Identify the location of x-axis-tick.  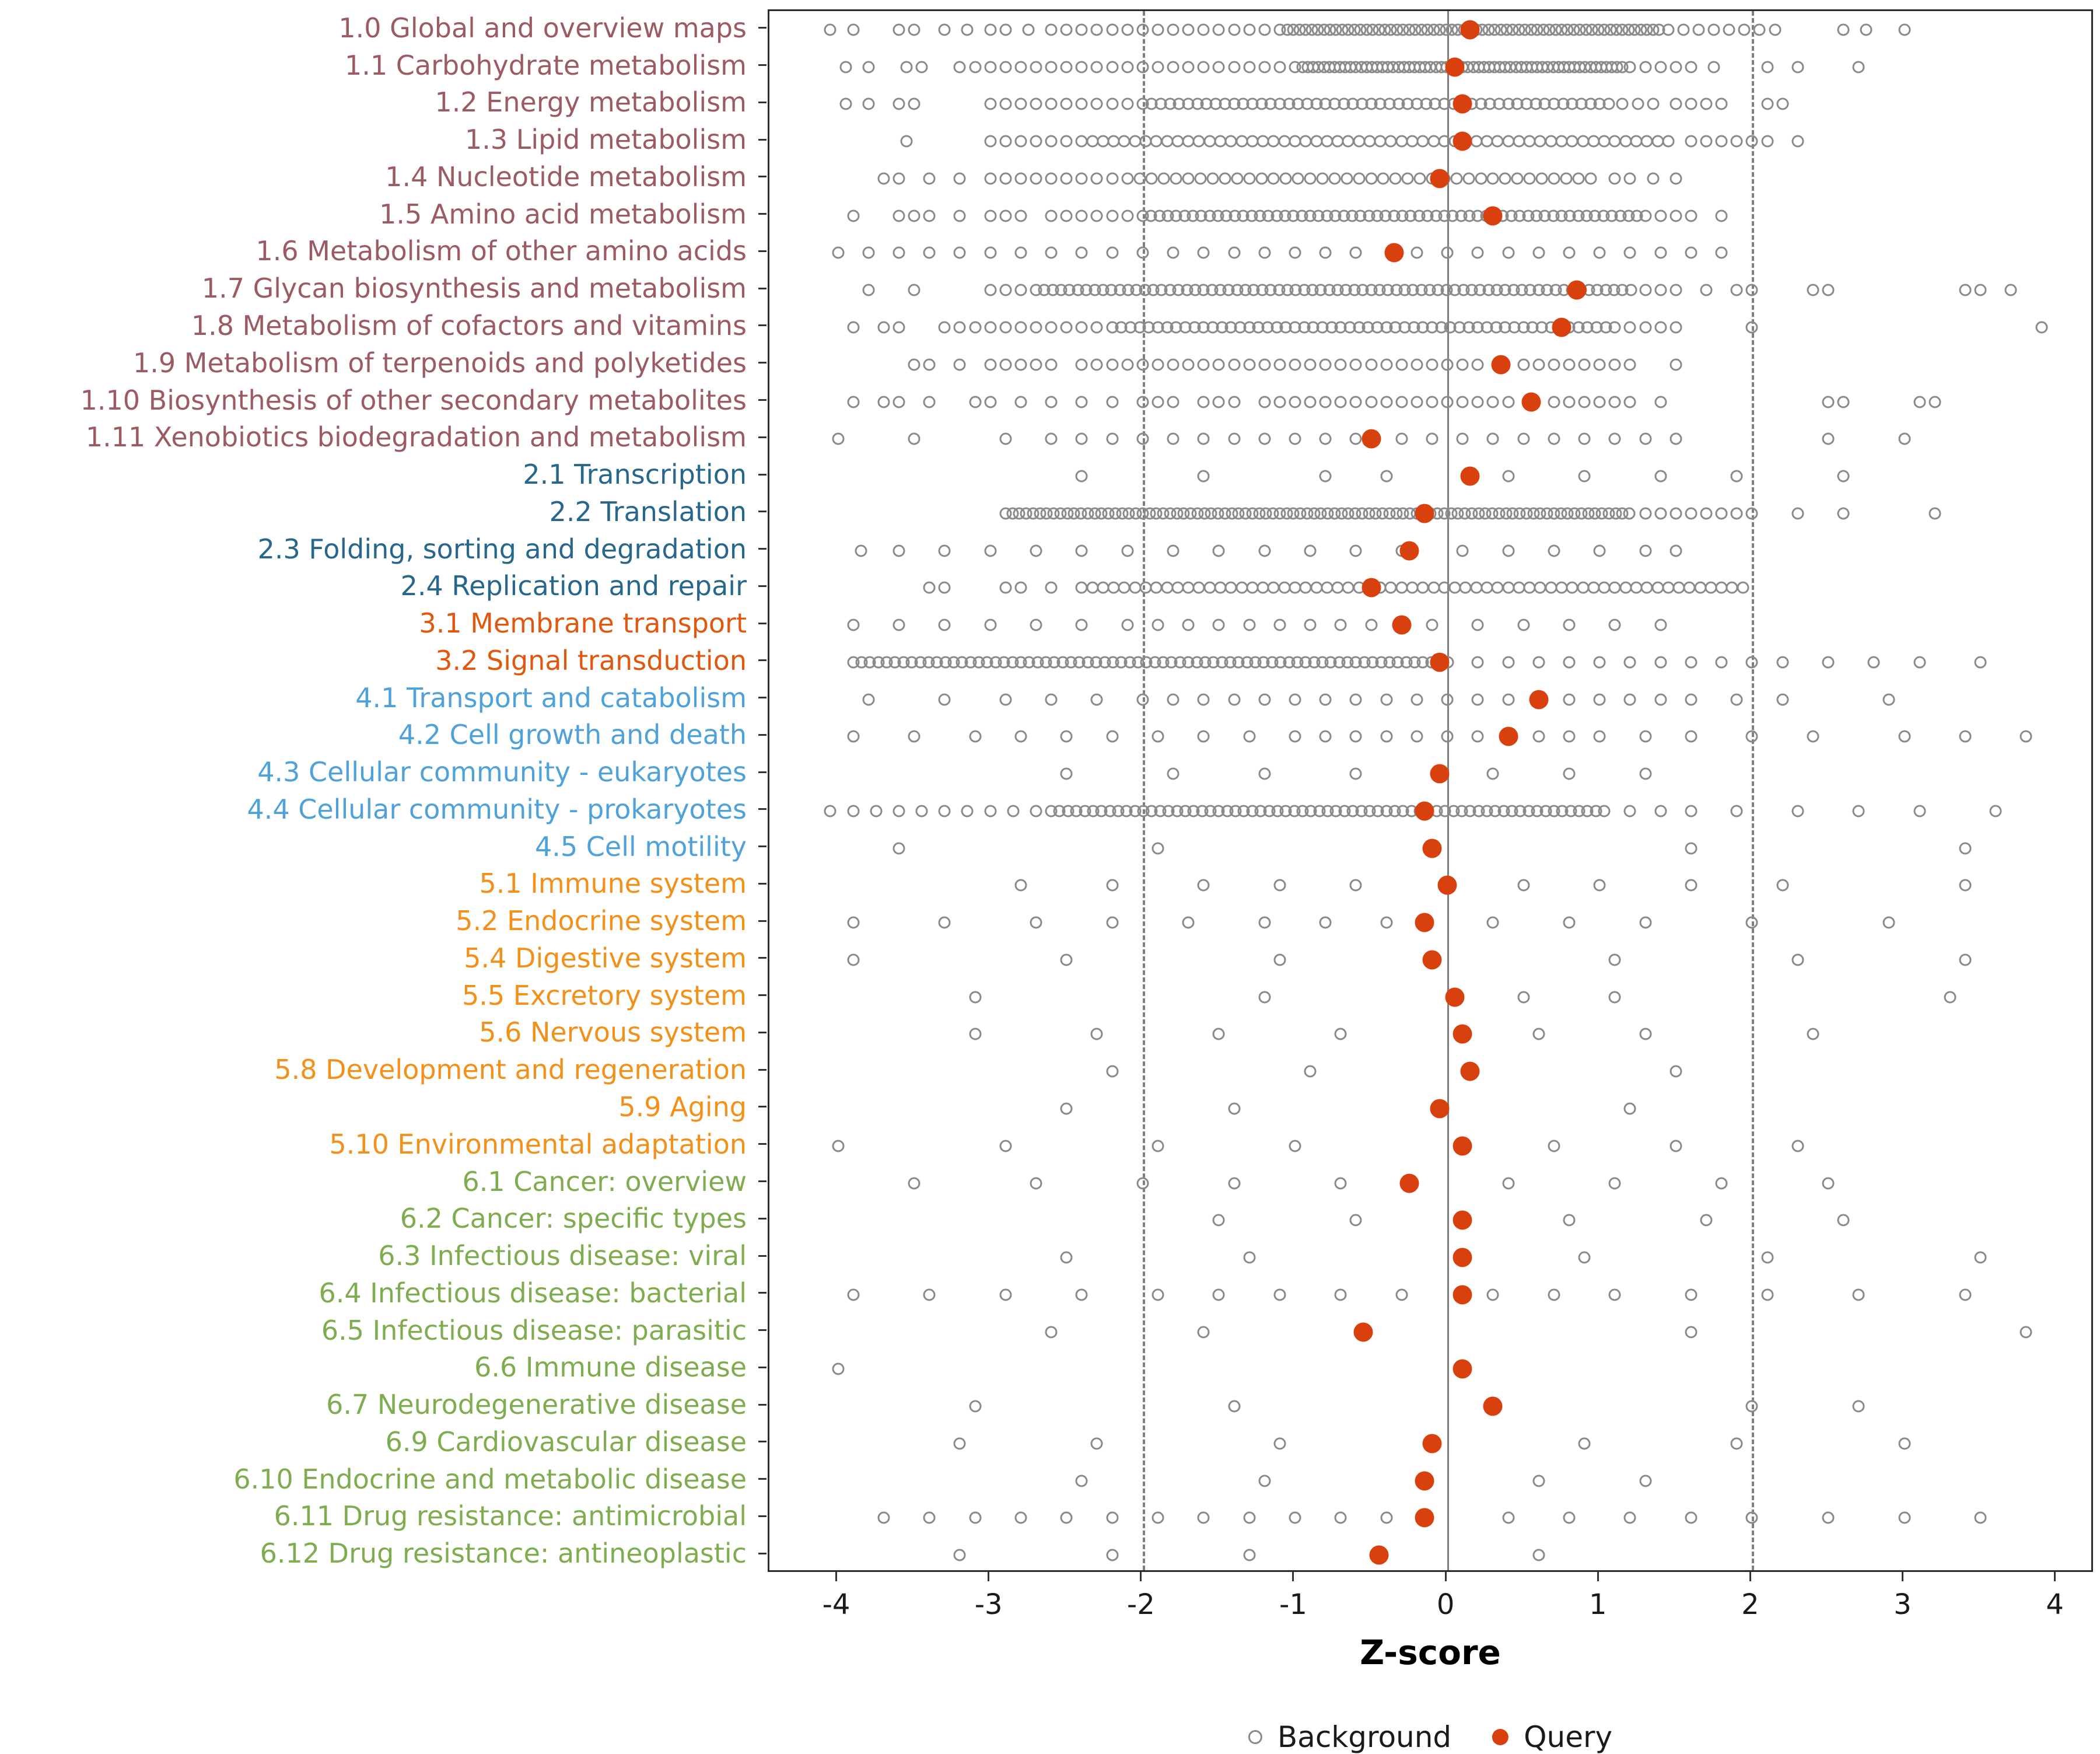
(2055, 1576).